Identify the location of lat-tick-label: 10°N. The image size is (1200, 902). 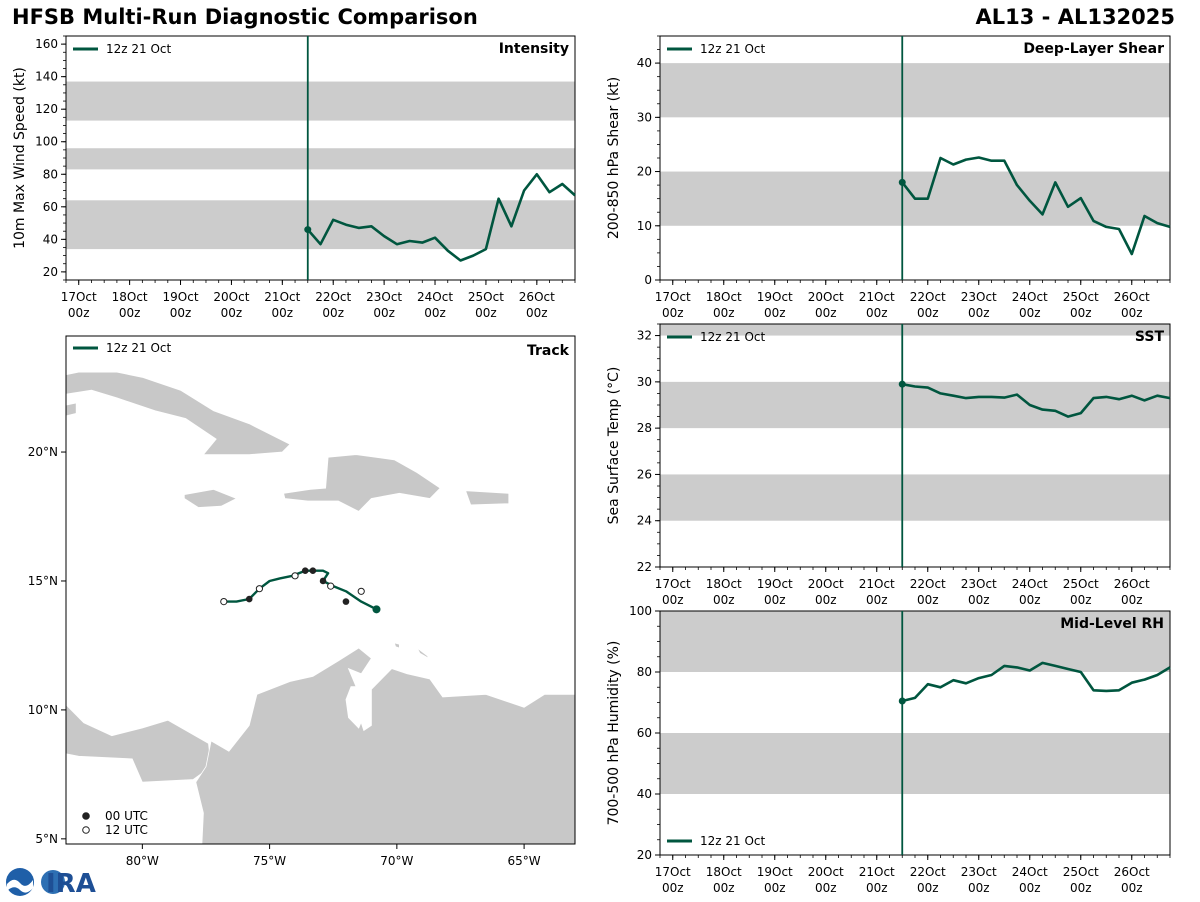
(43, 710).